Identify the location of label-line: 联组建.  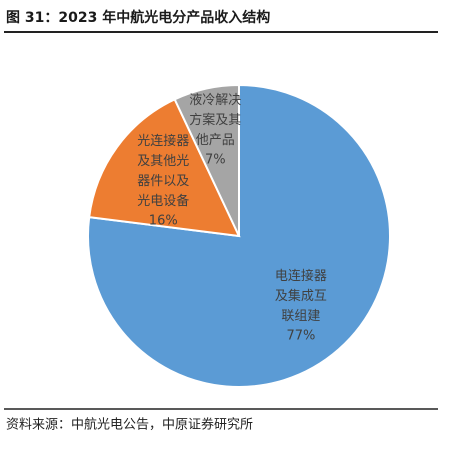
(300, 316).